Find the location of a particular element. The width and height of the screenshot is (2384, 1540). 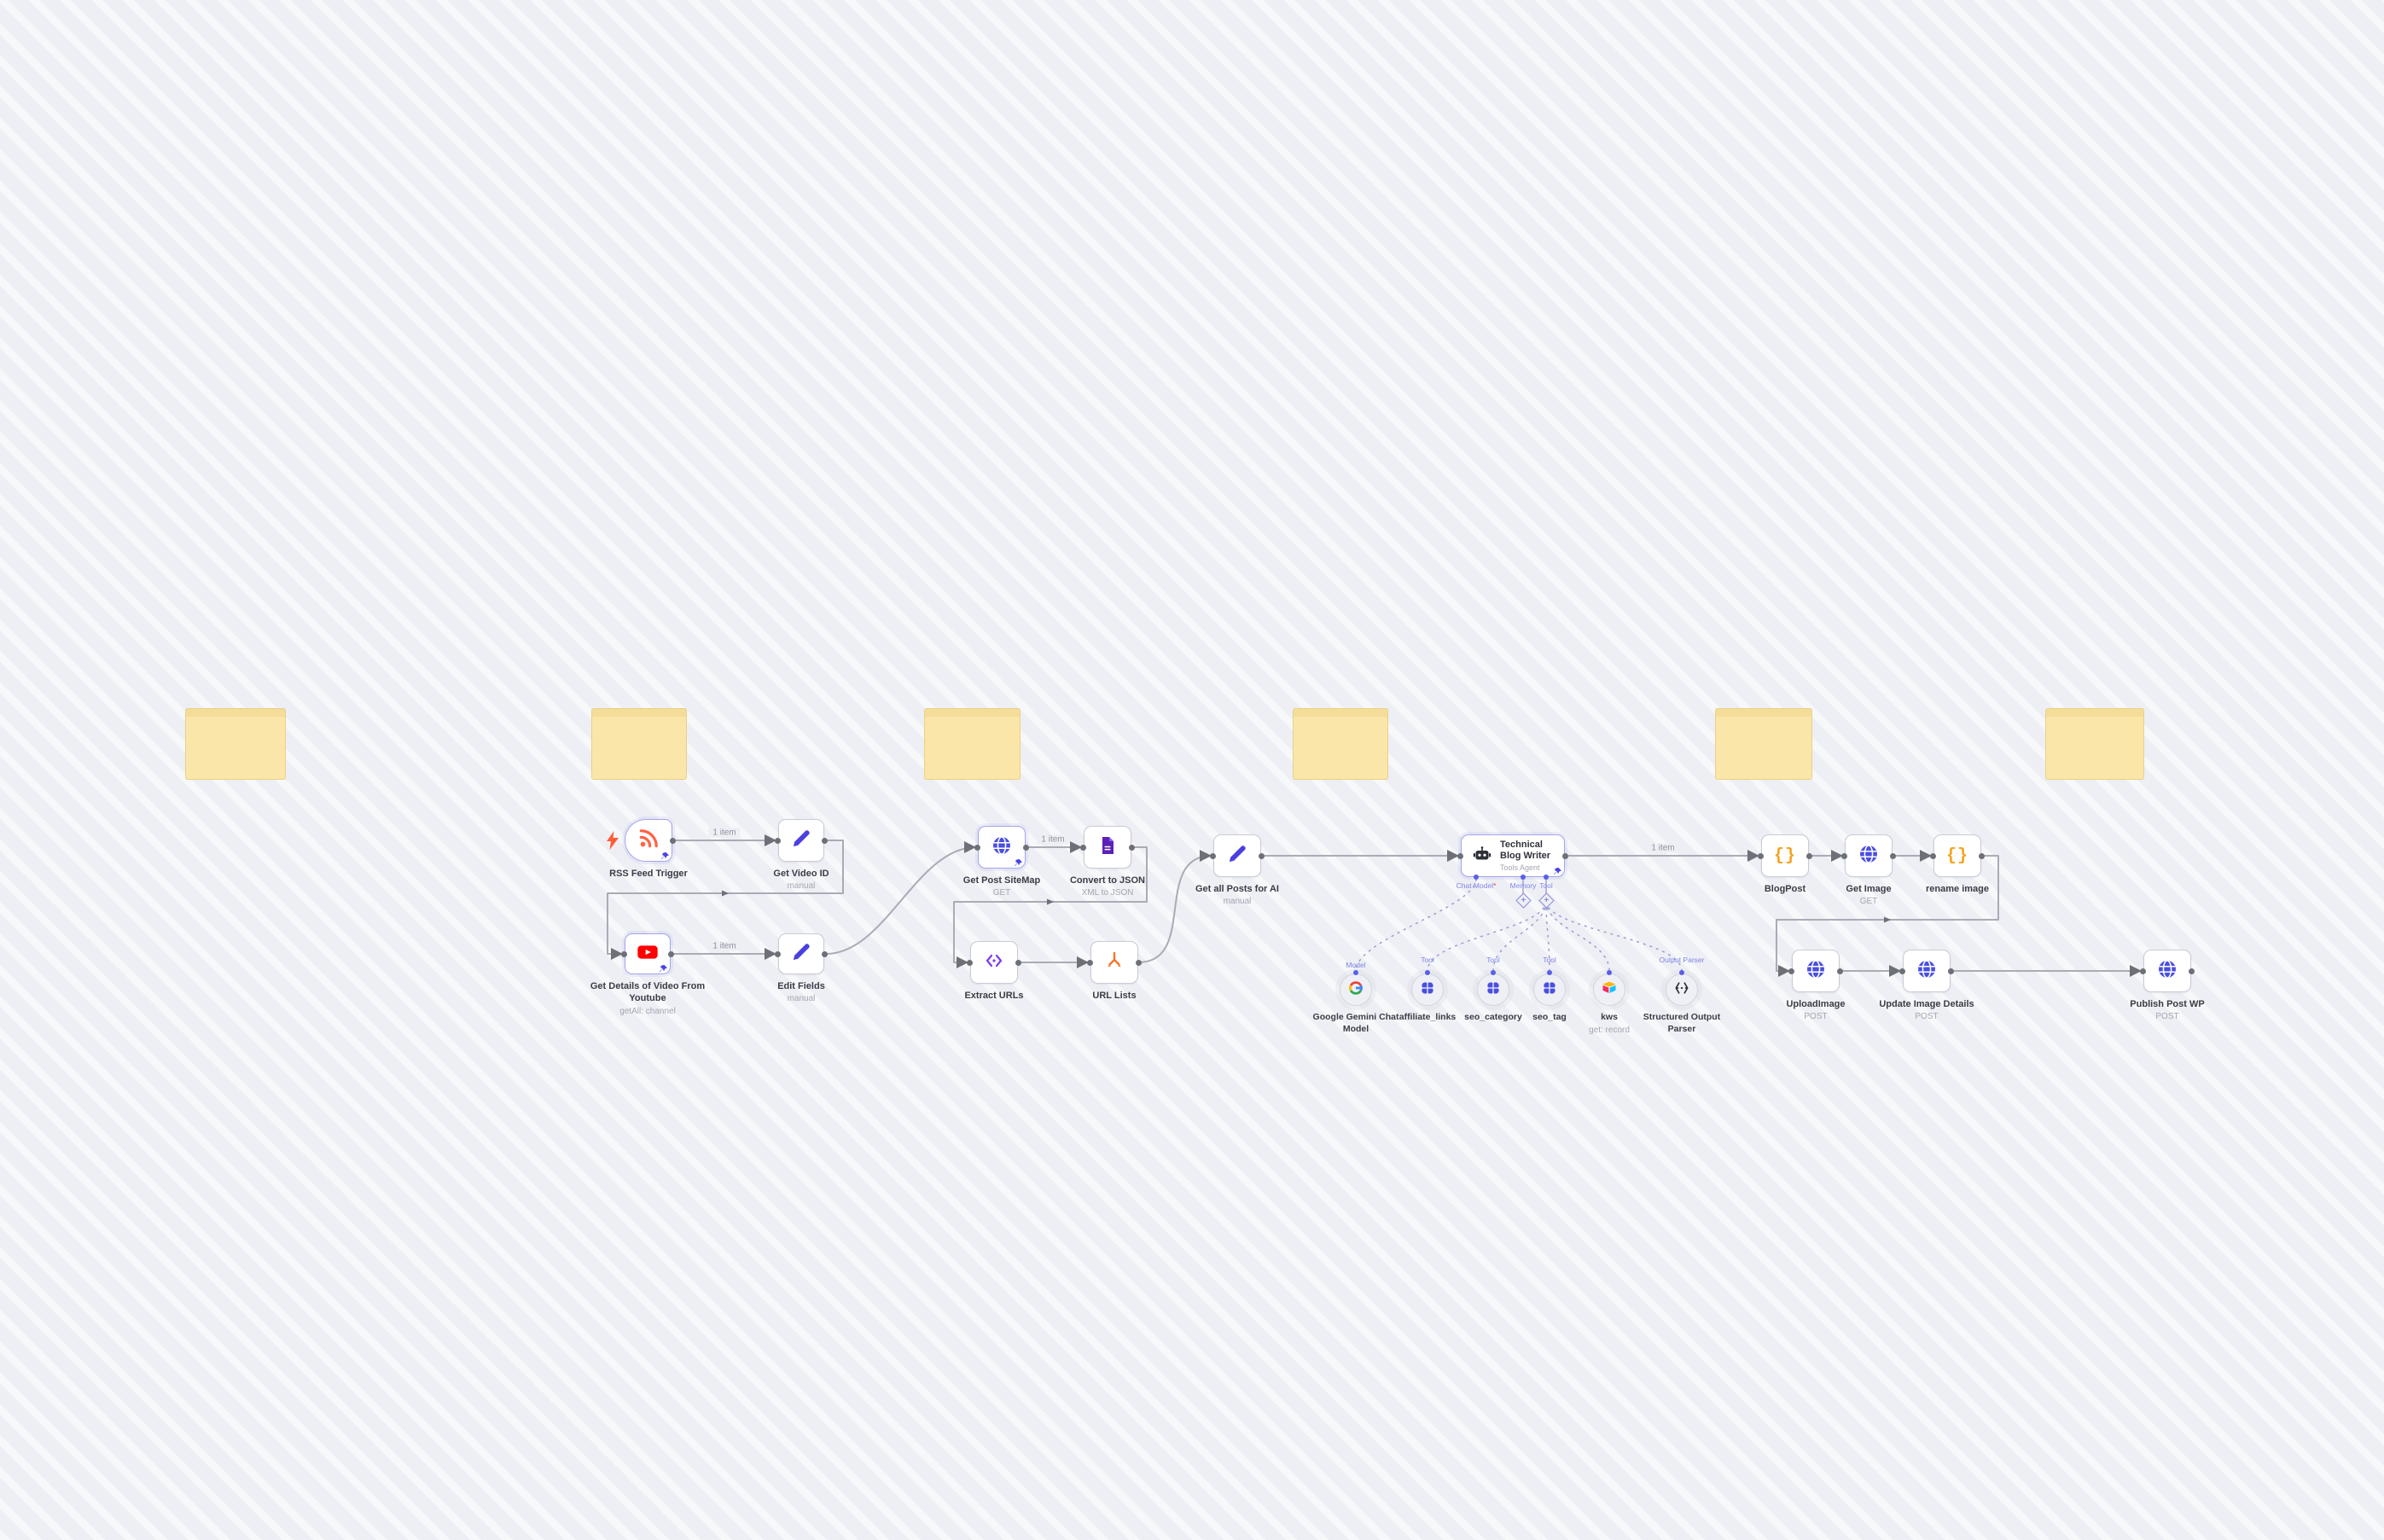

connector-label-text: Memory is located at coordinates (1523, 885).